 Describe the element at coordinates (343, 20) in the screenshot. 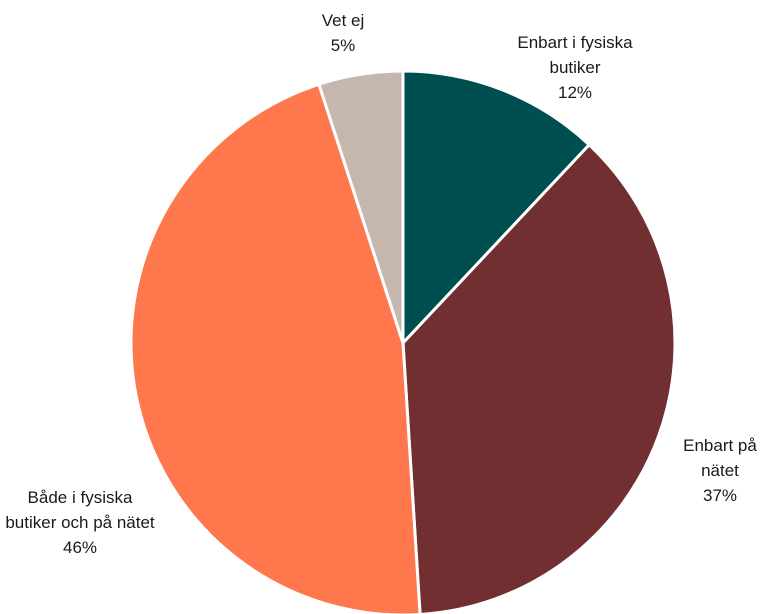

I see `category-label: Vet ej` at that location.